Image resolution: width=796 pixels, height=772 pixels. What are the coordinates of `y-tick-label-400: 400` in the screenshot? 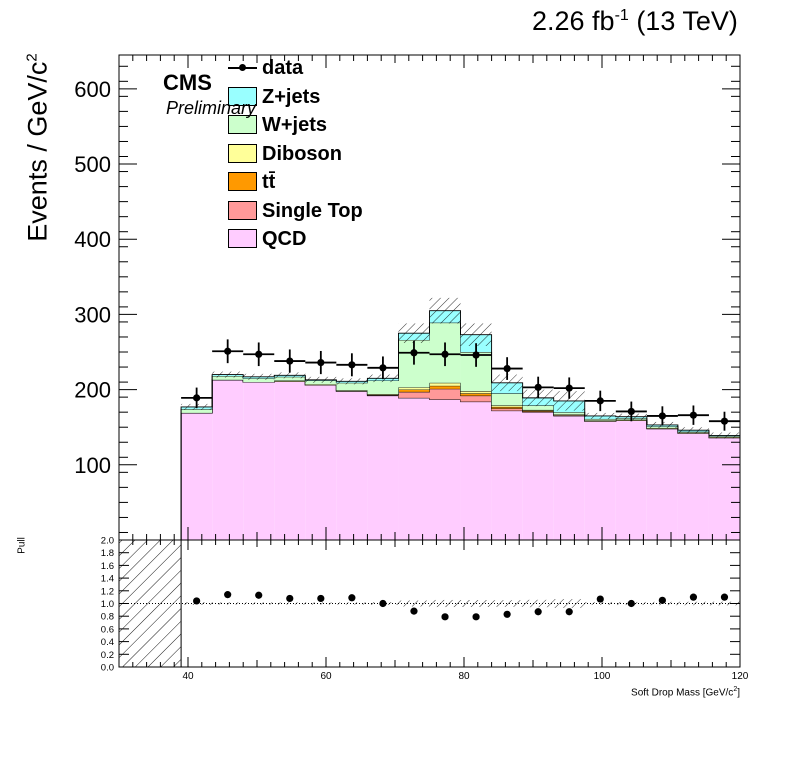 It's located at (92, 239).